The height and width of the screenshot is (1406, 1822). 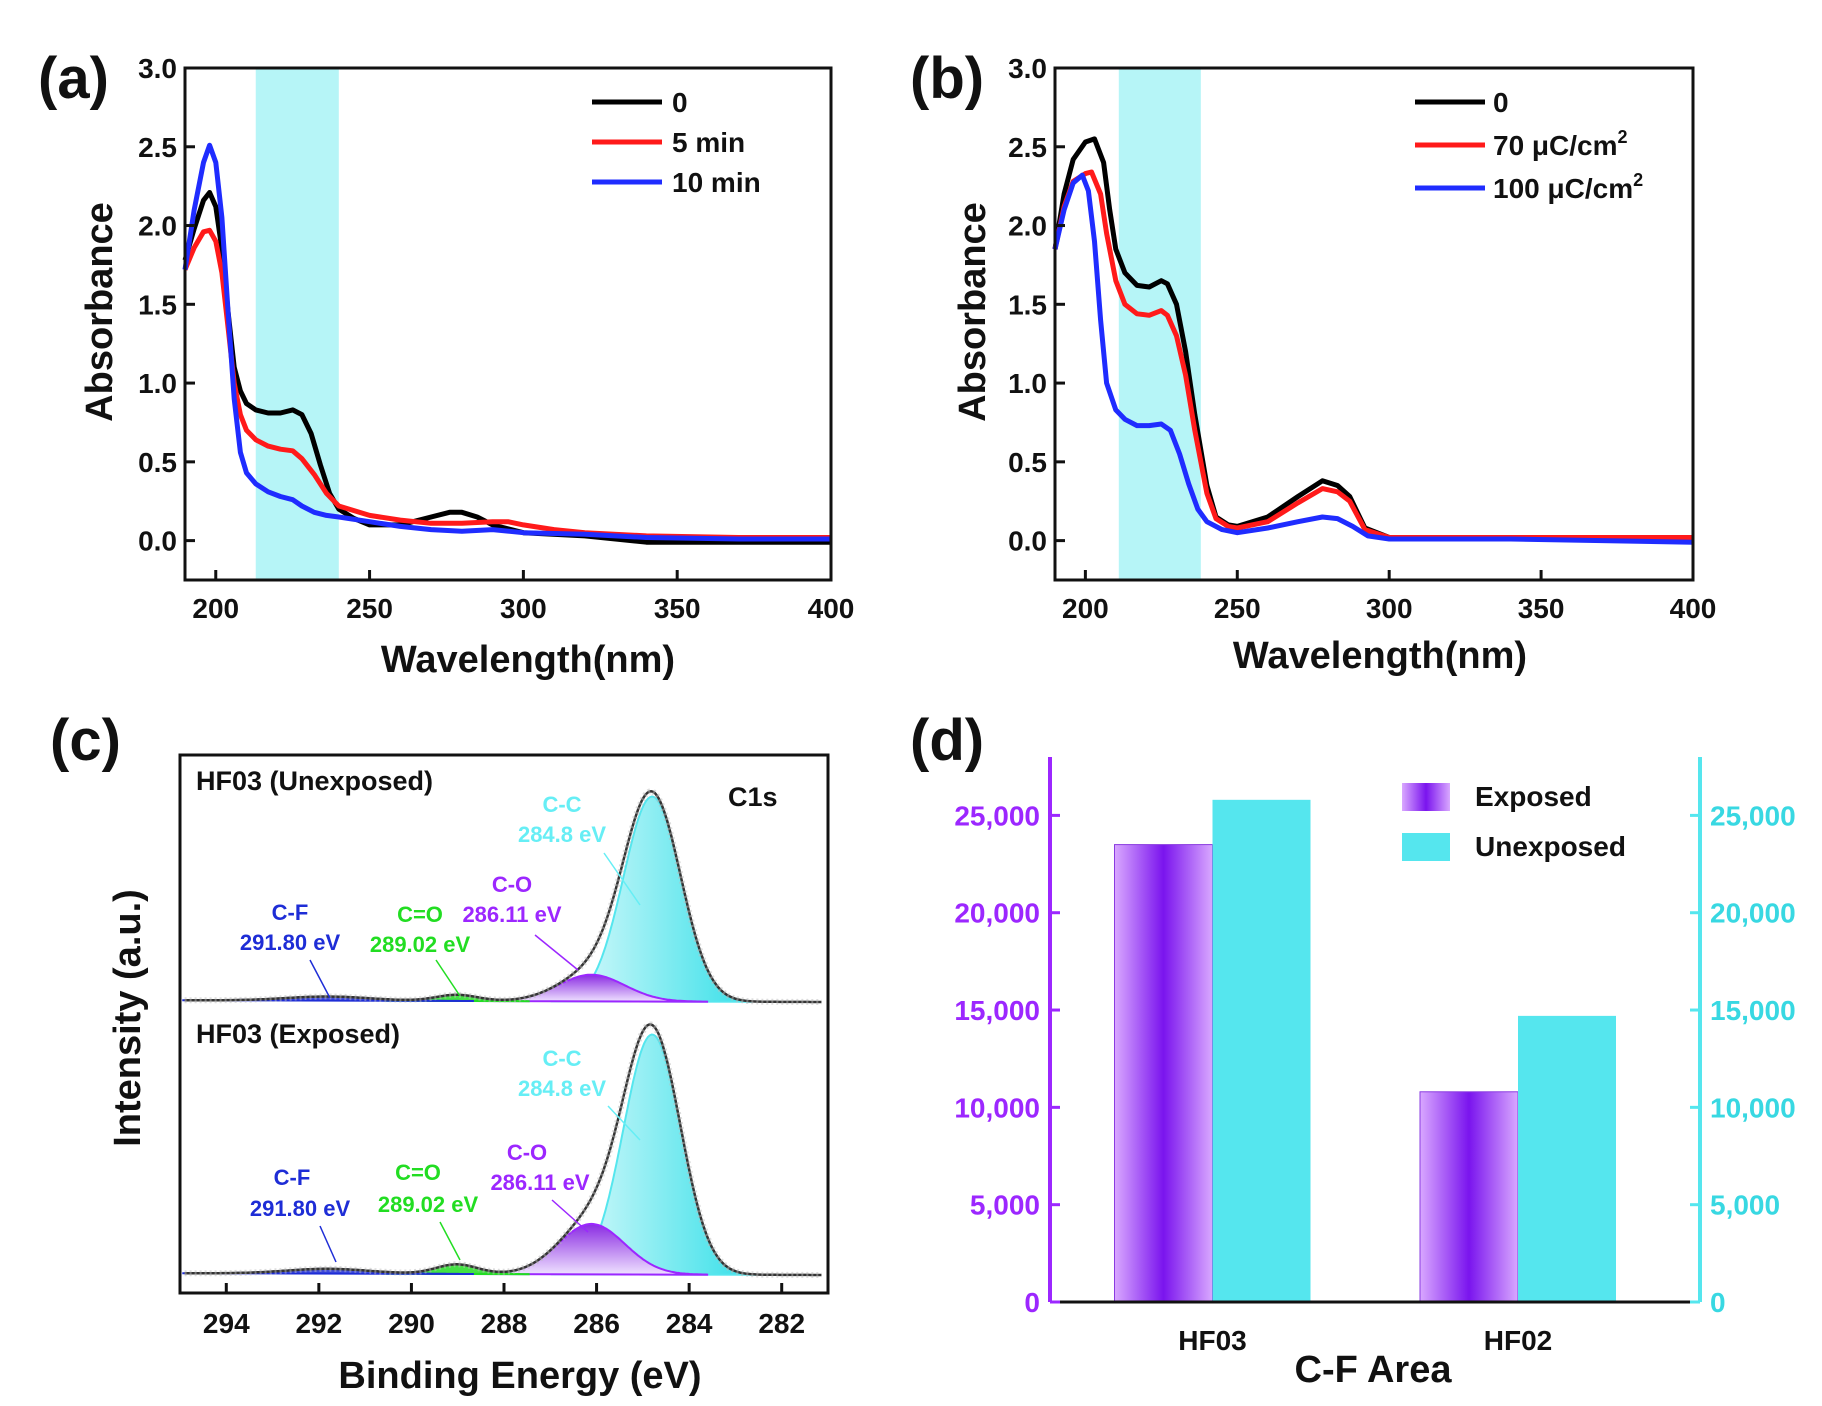 What do you see at coordinates (997, 913) in the screenshot?
I see `y-tick-label-left: 20,000` at bounding box center [997, 913].